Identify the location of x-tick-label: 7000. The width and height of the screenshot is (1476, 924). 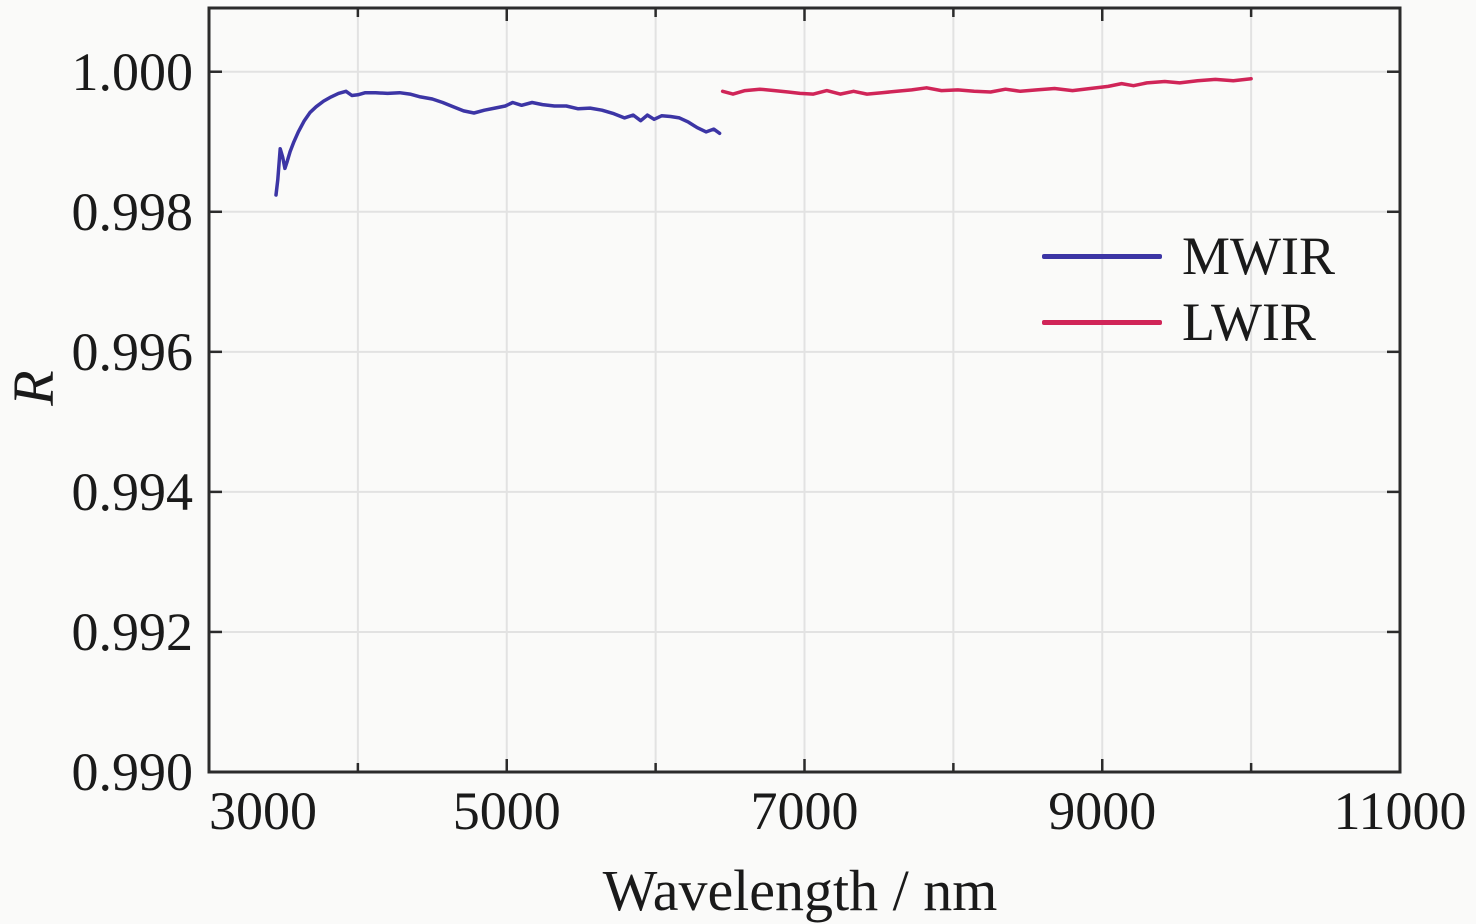
(804, 811).